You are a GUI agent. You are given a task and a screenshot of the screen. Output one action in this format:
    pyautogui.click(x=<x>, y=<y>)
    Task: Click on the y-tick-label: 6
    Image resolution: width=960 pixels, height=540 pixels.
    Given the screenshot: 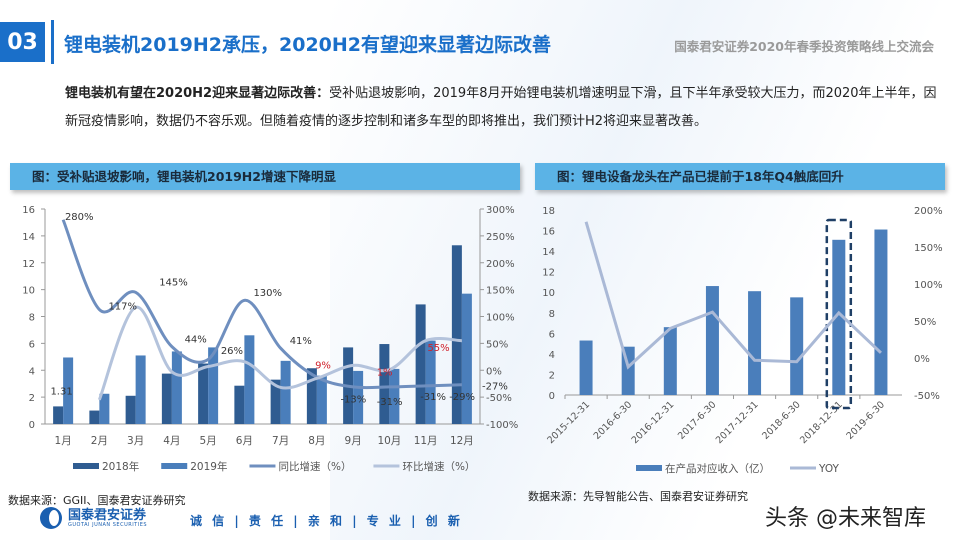 What is the action you would take?
    pyautogui.click(x=552, y=334)
    